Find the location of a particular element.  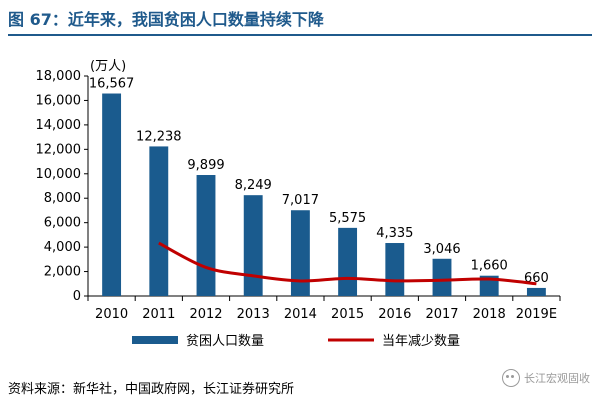

y-tick-label: 0 is located at coordinates (77, 296).